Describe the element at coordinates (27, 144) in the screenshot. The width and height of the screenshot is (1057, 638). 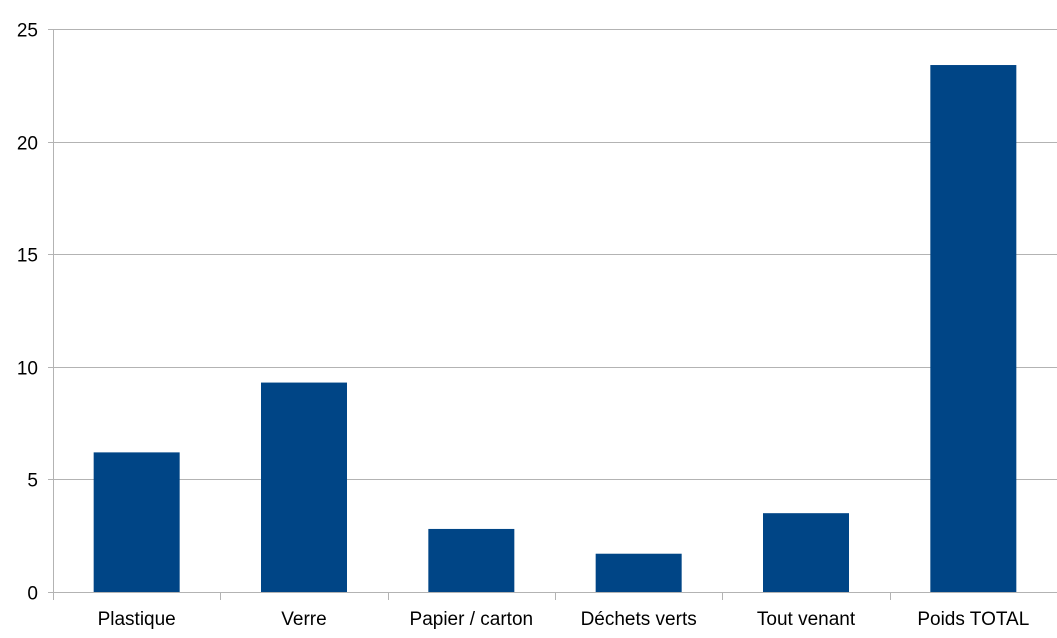
I see `y-tick-label: 20` at that location.